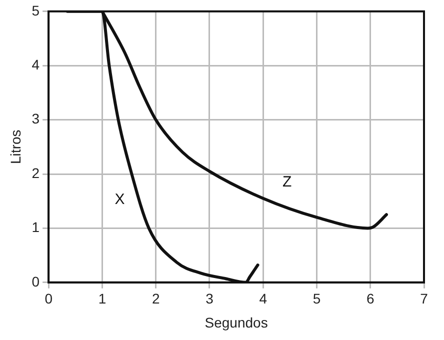 The width and height of the screenshot is (444, 340). What do you see at coordinates (36, 118) in the screenshot?
I see `y-tick-label: 3` at bounding box center [36, 118].